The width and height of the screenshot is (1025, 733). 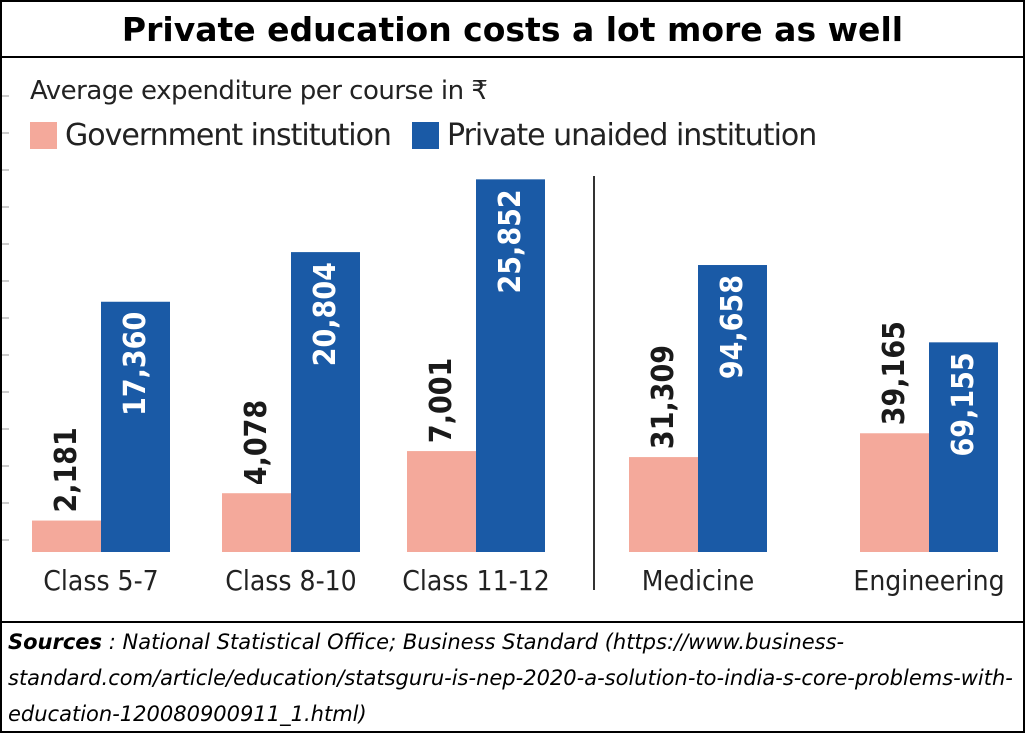 I want to click on chart-subtitle: Average expenditure per course in ₹, so click(x=259, y=91).